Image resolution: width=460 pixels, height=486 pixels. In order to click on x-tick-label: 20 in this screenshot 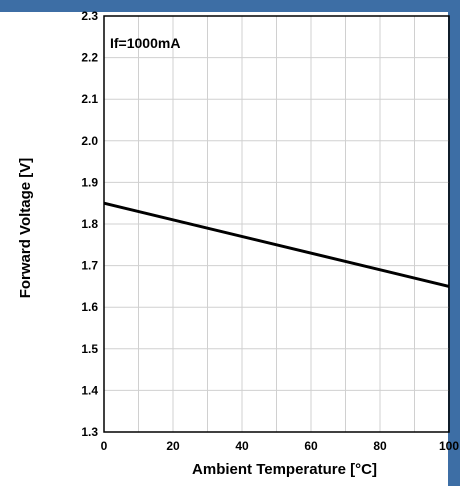, I will do `click(173, 446)`.